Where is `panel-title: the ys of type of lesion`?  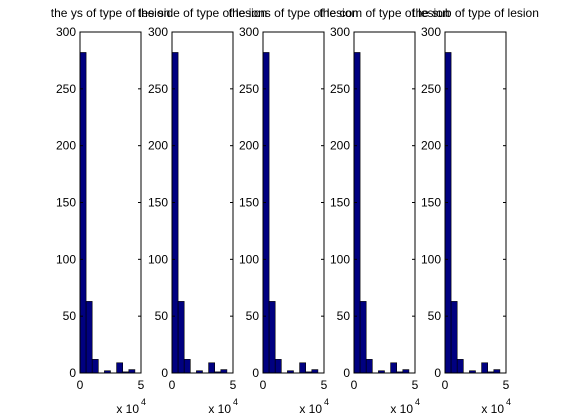 panel-title: the ys of type of lesion is located at coordinates (110, 13).